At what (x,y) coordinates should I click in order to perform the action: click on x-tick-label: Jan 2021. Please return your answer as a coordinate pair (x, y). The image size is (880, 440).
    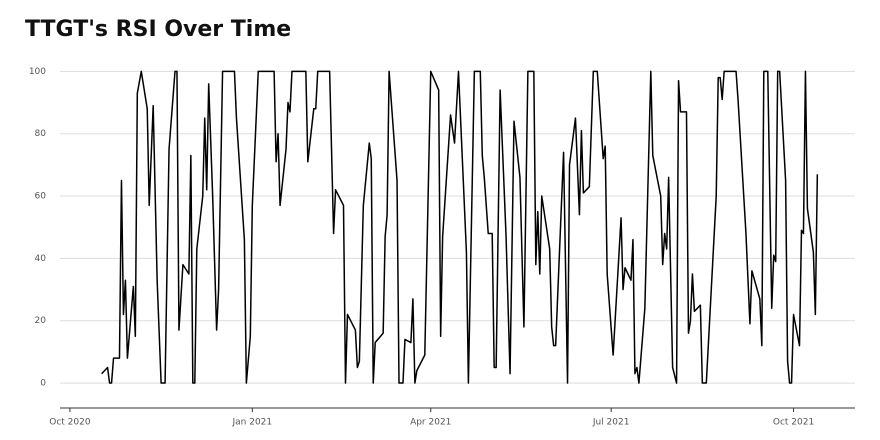
    Looking at the image, I should click on (251, 423).